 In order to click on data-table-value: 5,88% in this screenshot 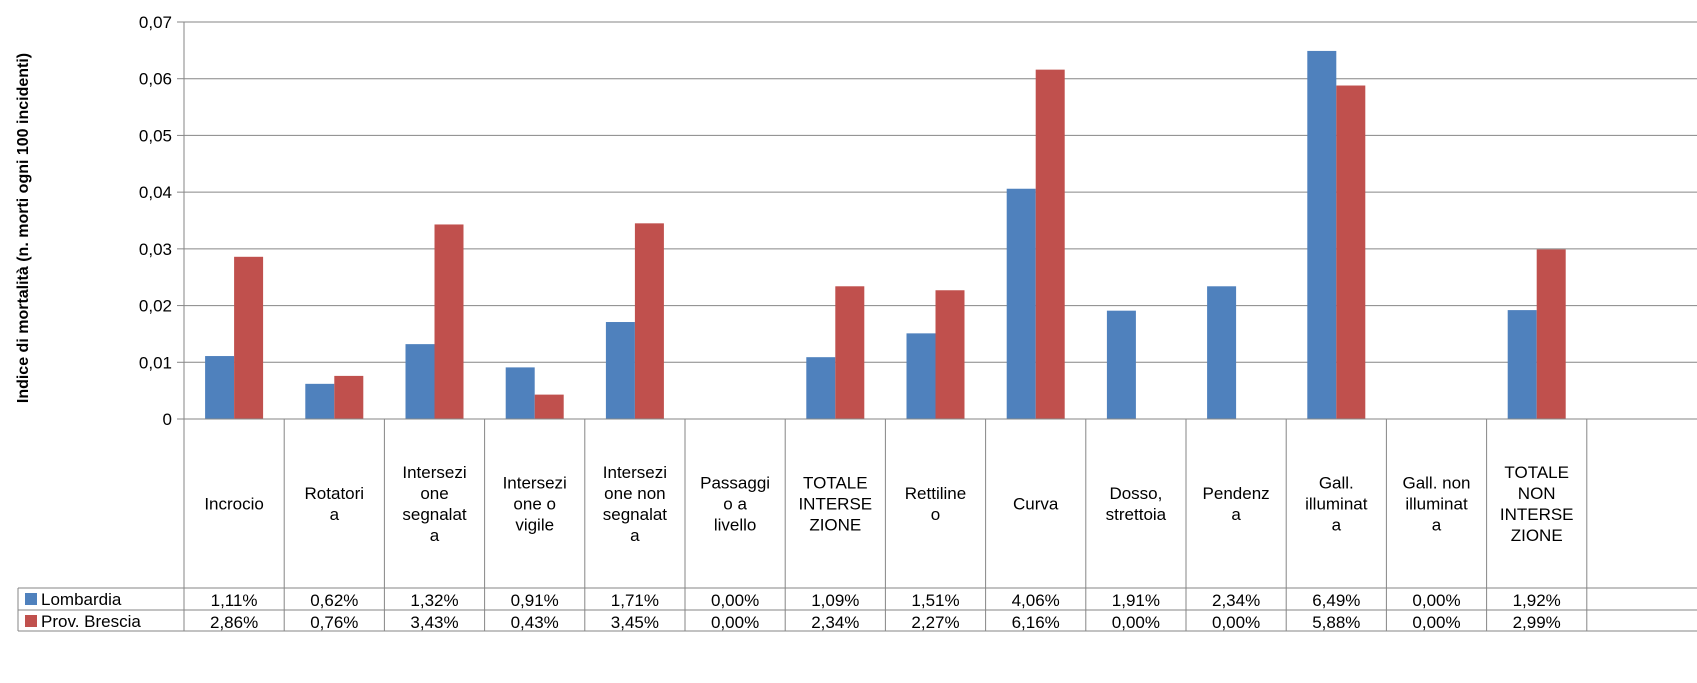, I will do `click(1336, 622)`.